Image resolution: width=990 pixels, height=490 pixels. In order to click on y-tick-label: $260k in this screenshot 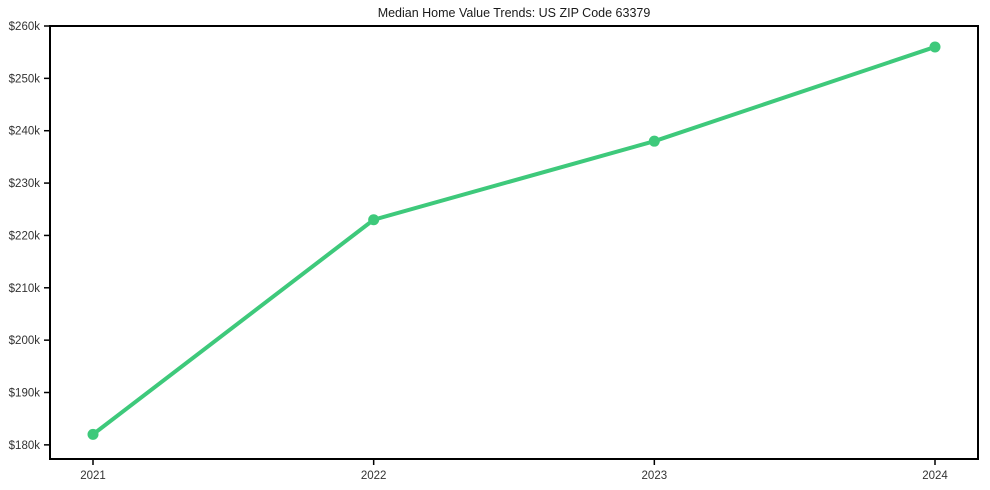, I will do `click(25, 27)`.